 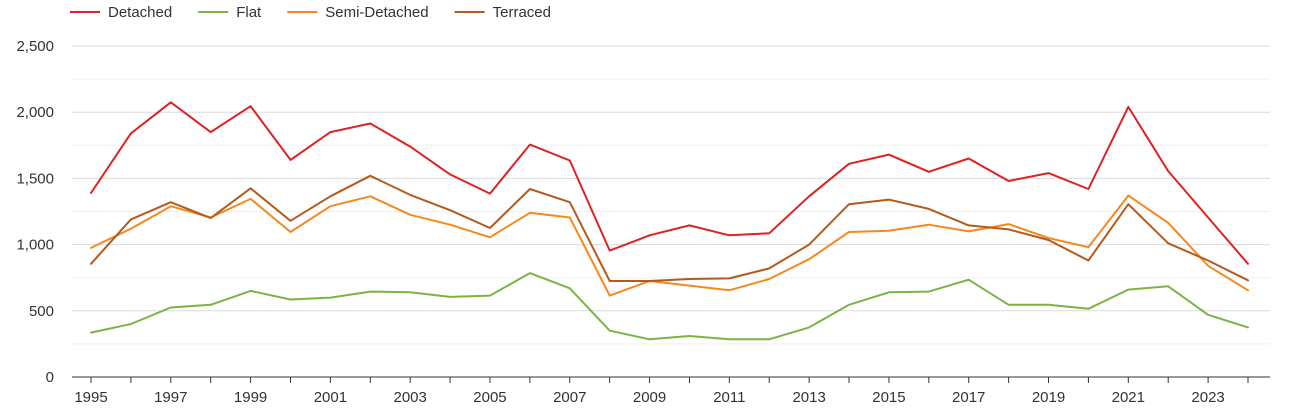 What do you see at coordinates (170, 397) in the screenshot?
I see `x-tick-label: 1997` at bounding box center [170, 397].